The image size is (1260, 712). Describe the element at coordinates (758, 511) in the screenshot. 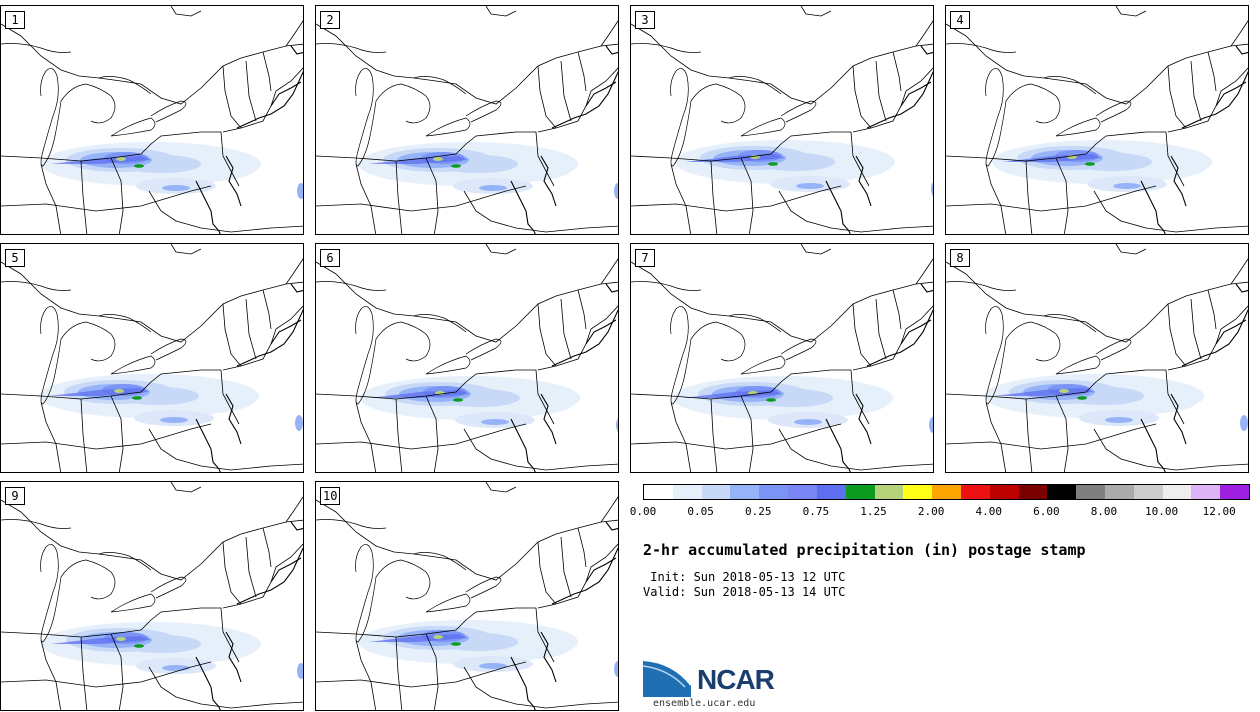

I see `colorbar-tick-label: 0.25` at that location.